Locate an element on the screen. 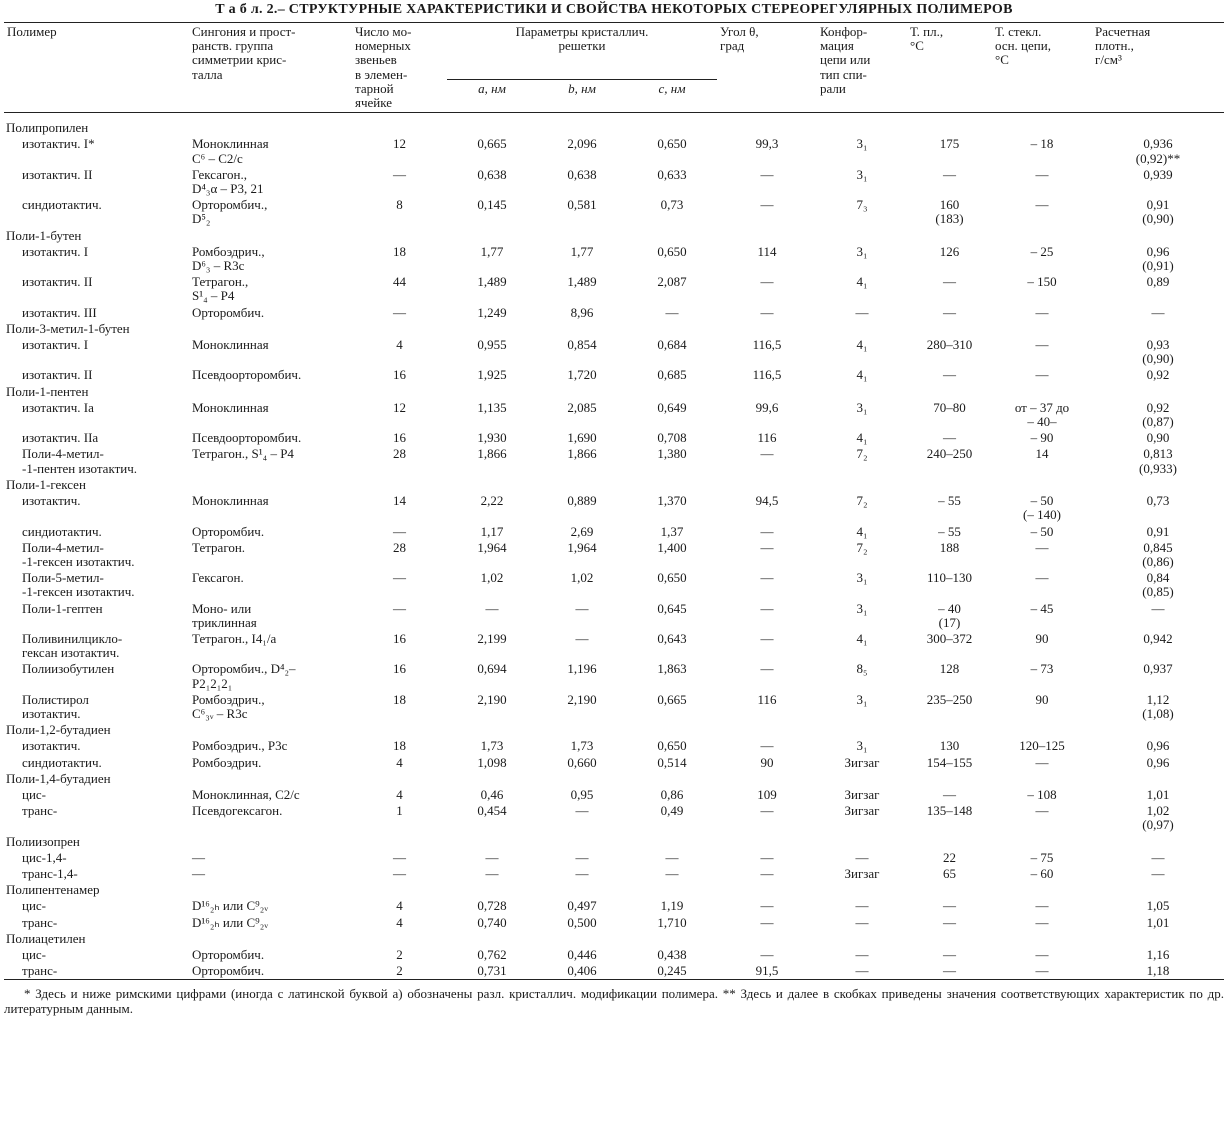 The height and width of the screenshot is (1132, 1228). table-cell: цис-1,4- is located at coordinates (44, 857).